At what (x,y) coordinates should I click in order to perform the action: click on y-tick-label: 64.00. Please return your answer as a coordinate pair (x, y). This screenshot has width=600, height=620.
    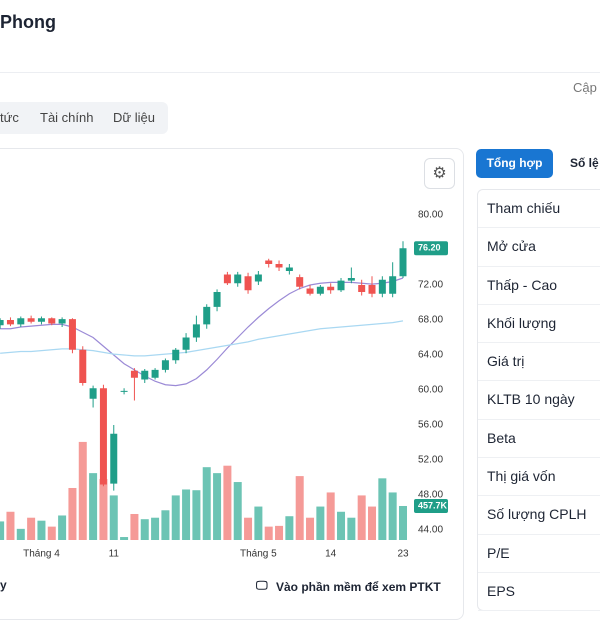
    Looking at the image, I should click on (430, 355).